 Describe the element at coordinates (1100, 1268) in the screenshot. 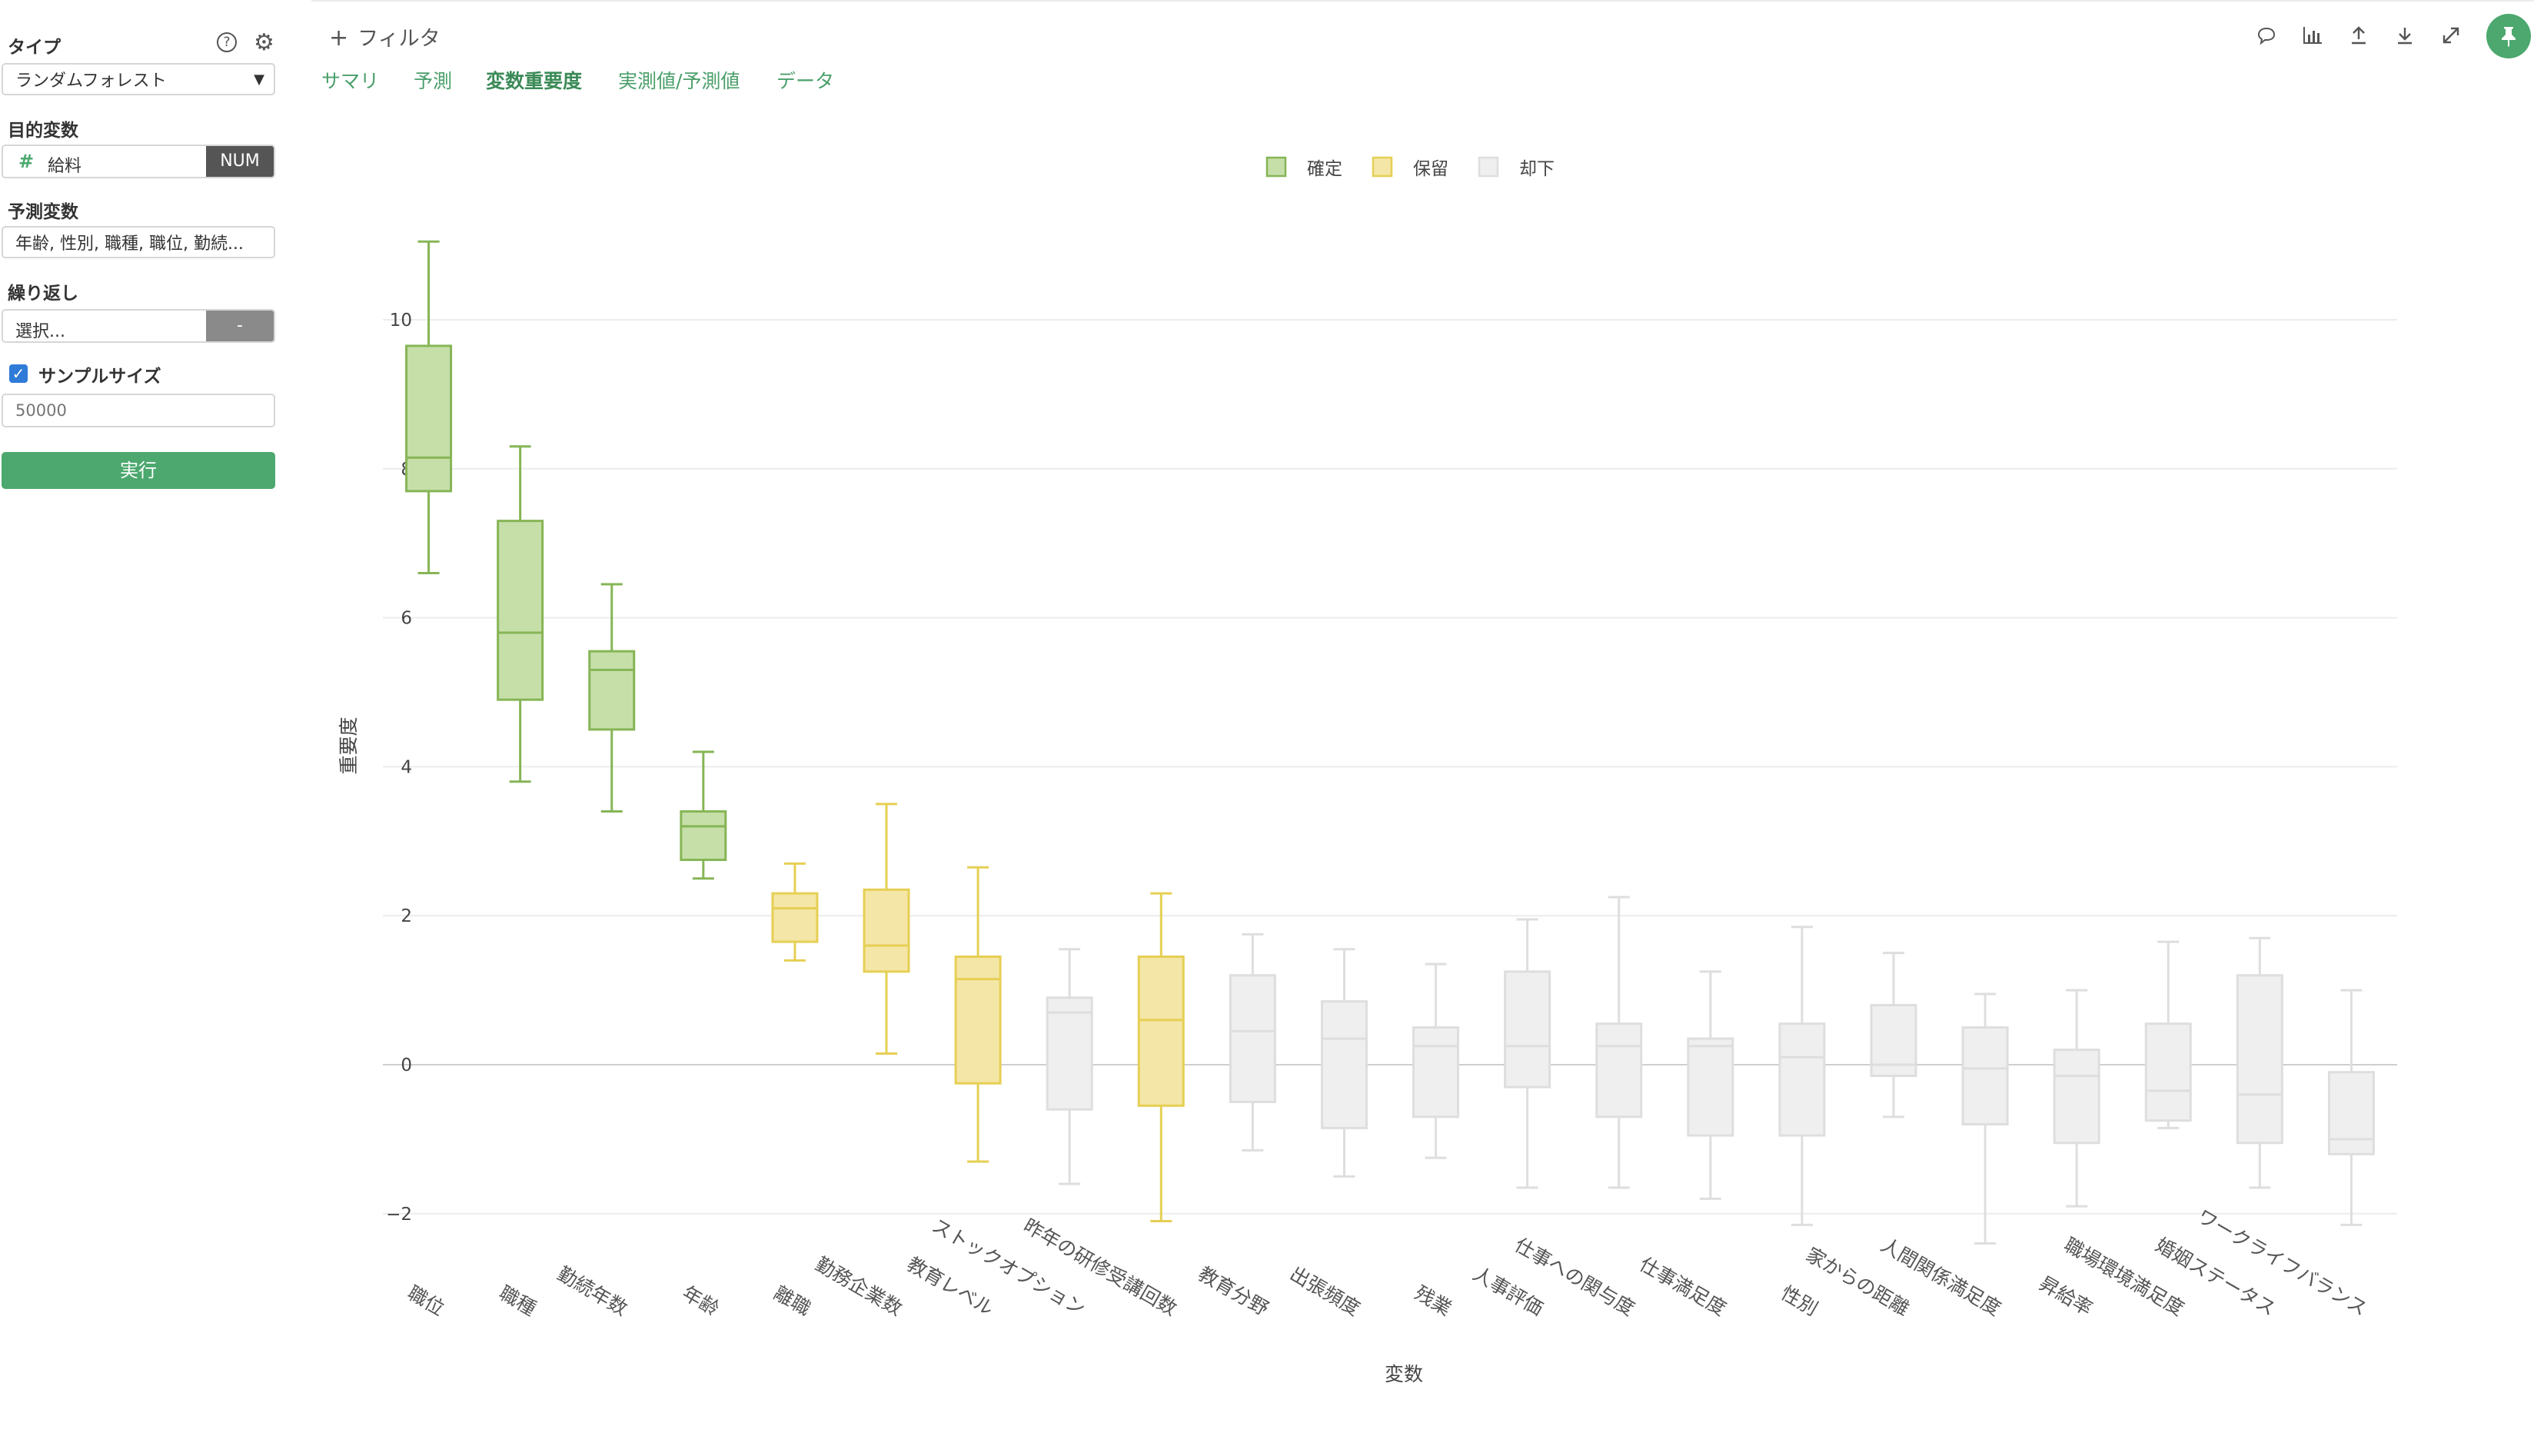

I see `category-label: 昨年の研修受講回数` at that location.